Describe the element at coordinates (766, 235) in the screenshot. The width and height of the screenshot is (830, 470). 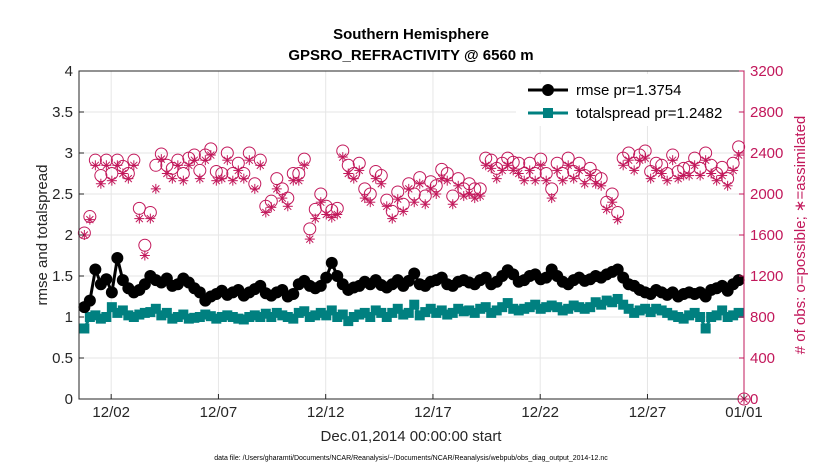
I see `y-right-tick-label: 1600` at that location.